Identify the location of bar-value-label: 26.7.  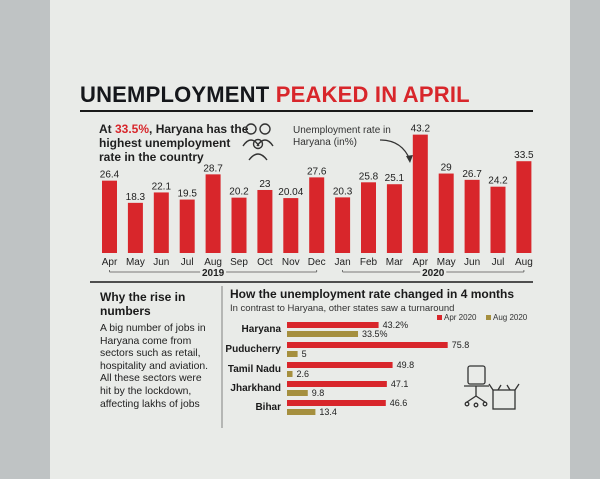
(472, 174).